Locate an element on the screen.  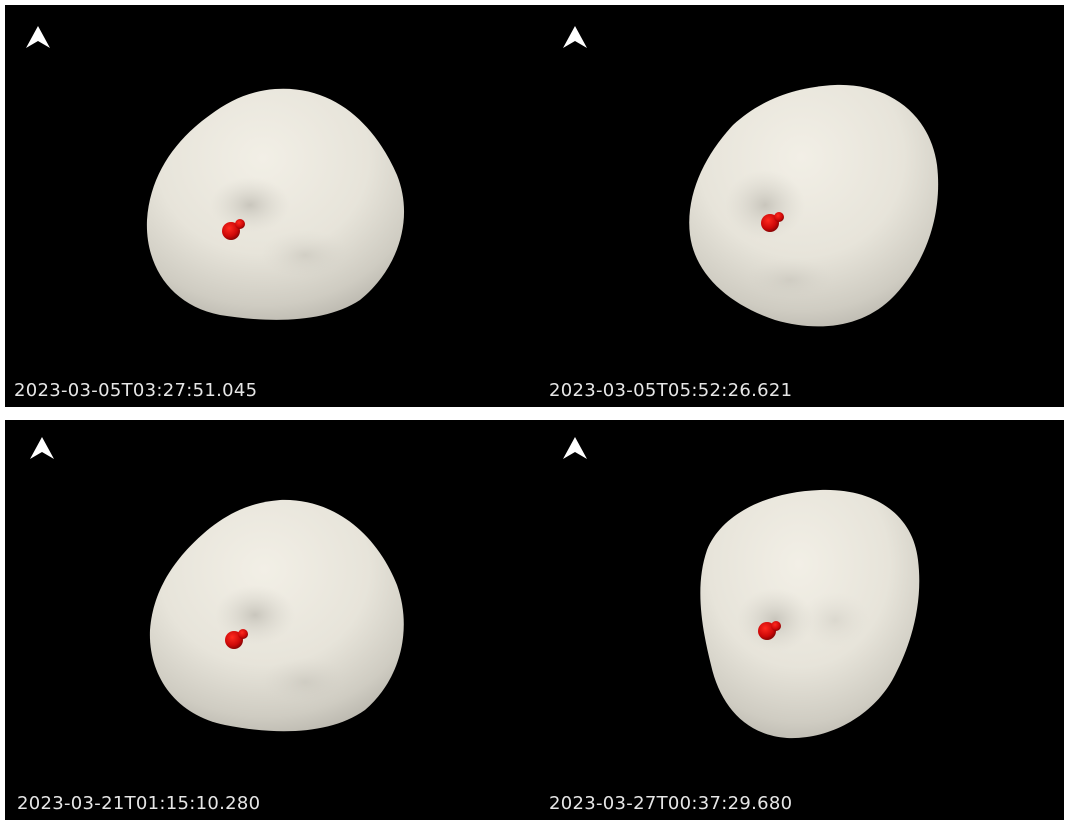
timestamp-label: 2023-03-05T05:52:26.621 is located at coordinates (671, 390).